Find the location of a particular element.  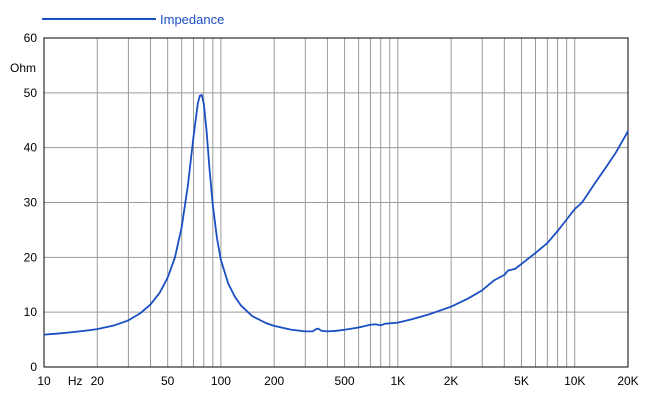

x-tick-label: 1K is located at coordinates (397, 381).